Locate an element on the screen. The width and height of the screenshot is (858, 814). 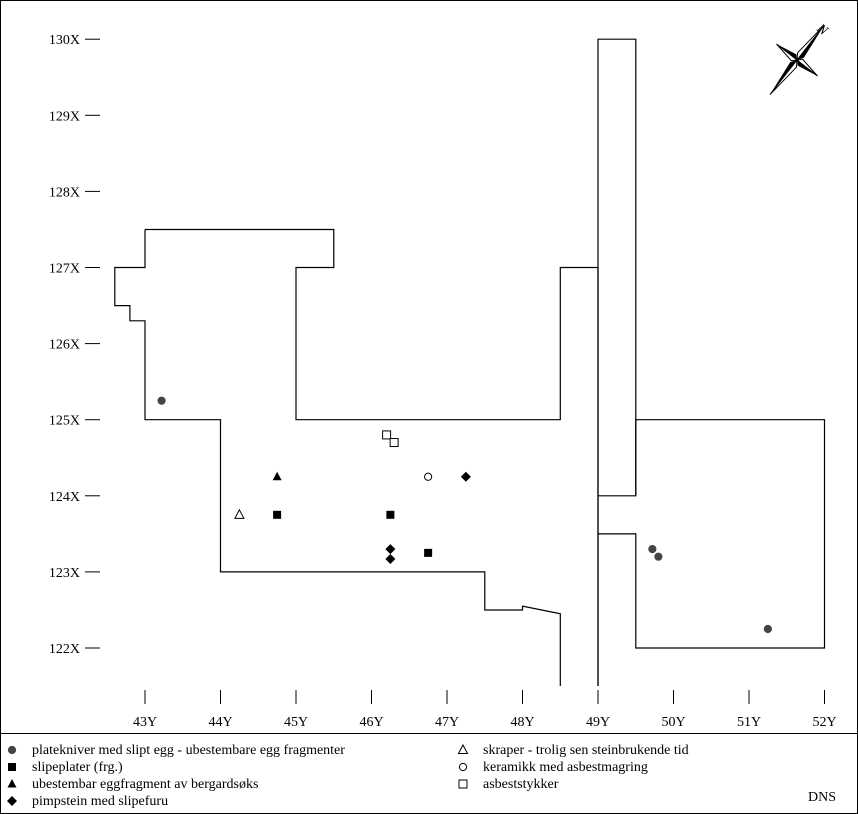
legend-symbol-circle-open is located at coordinates (463, 767).